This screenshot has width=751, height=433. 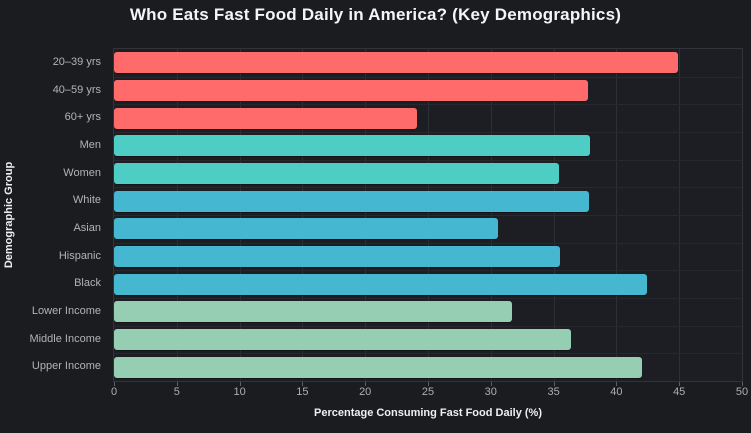 I want to click on x-tick-label-25: 25, so click(x=428, y=392).